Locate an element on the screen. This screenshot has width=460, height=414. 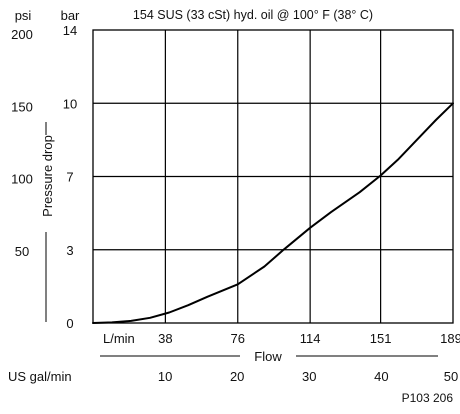
x-tick-label-lpm: 189 is located at coordinates (450, 338).